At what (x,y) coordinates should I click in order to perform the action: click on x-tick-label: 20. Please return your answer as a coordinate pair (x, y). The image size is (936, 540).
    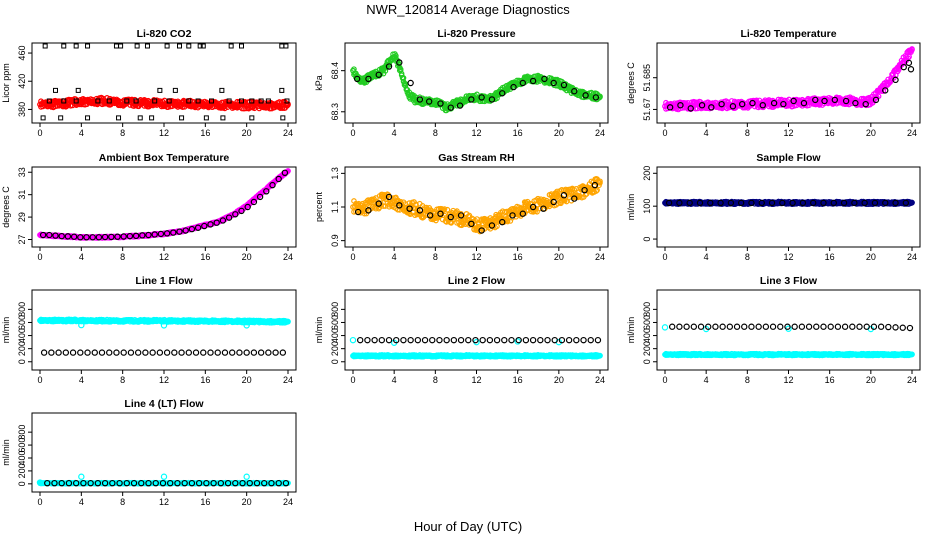
    Looking at the image, I should click on (871, 133).